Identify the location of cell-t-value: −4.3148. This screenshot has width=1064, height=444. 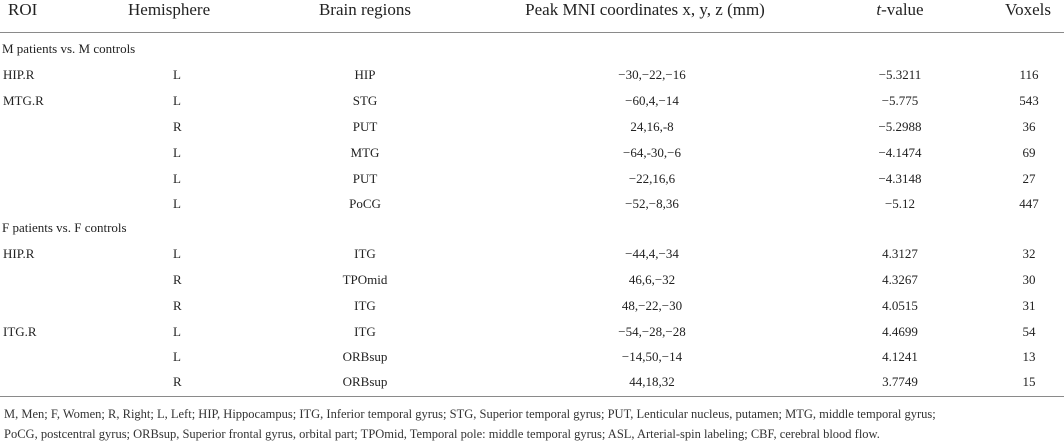
(900, 178).